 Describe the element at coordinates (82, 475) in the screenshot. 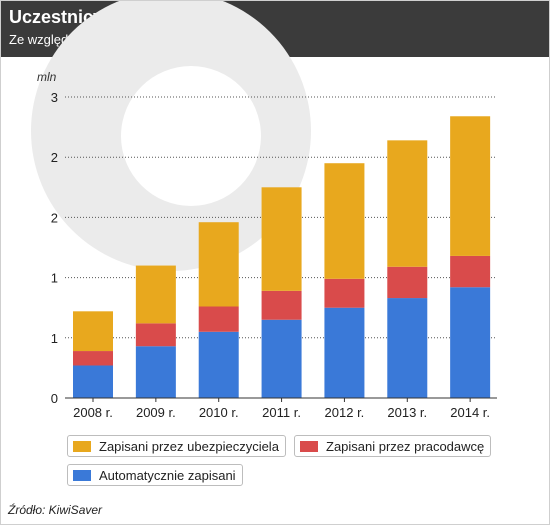

I see `legend-swatch-auto` at that location.